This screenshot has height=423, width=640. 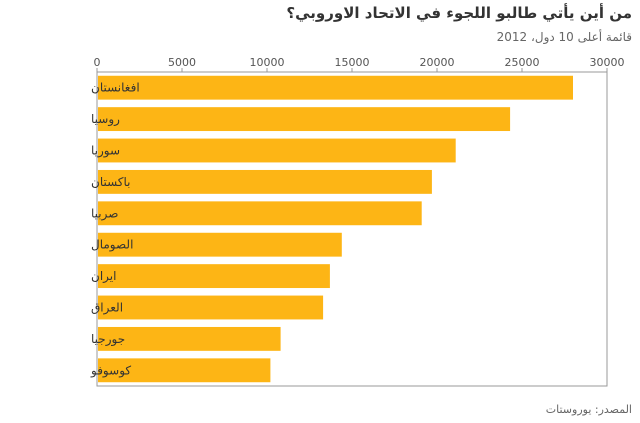 I want to click on x-tick-label: 0, so click(x=97, y=62).